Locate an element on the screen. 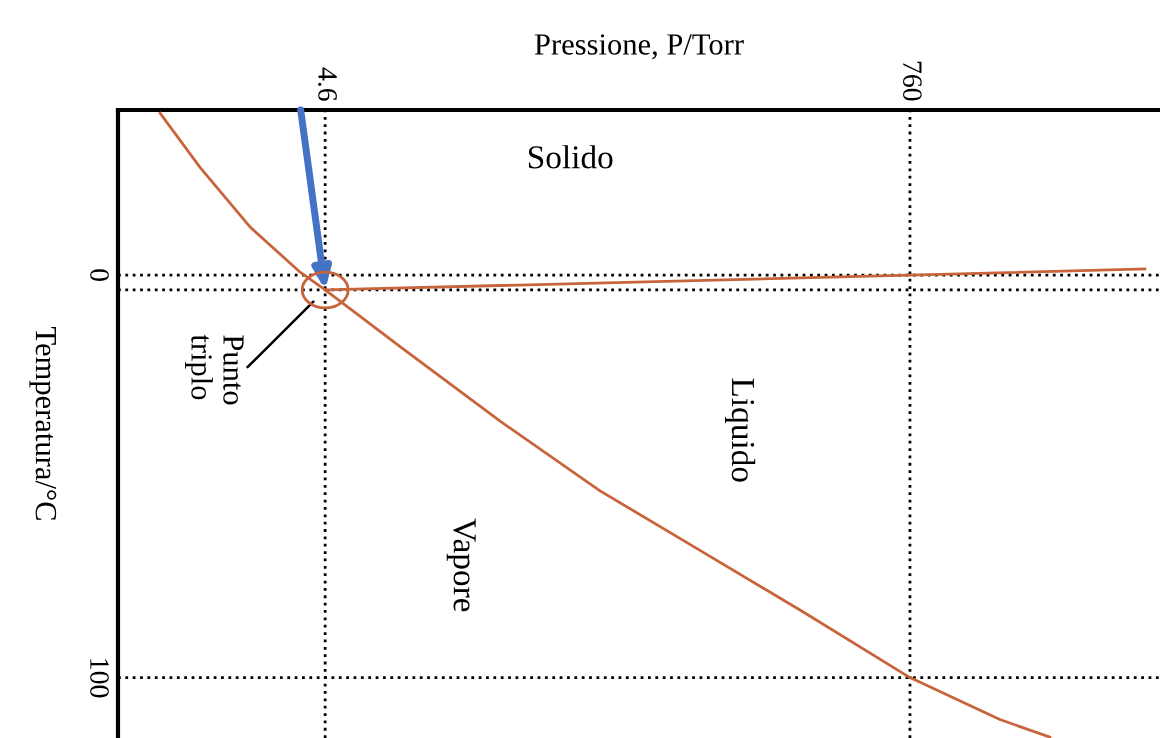  annotation: Liquido is located at coordinates (740, 430).